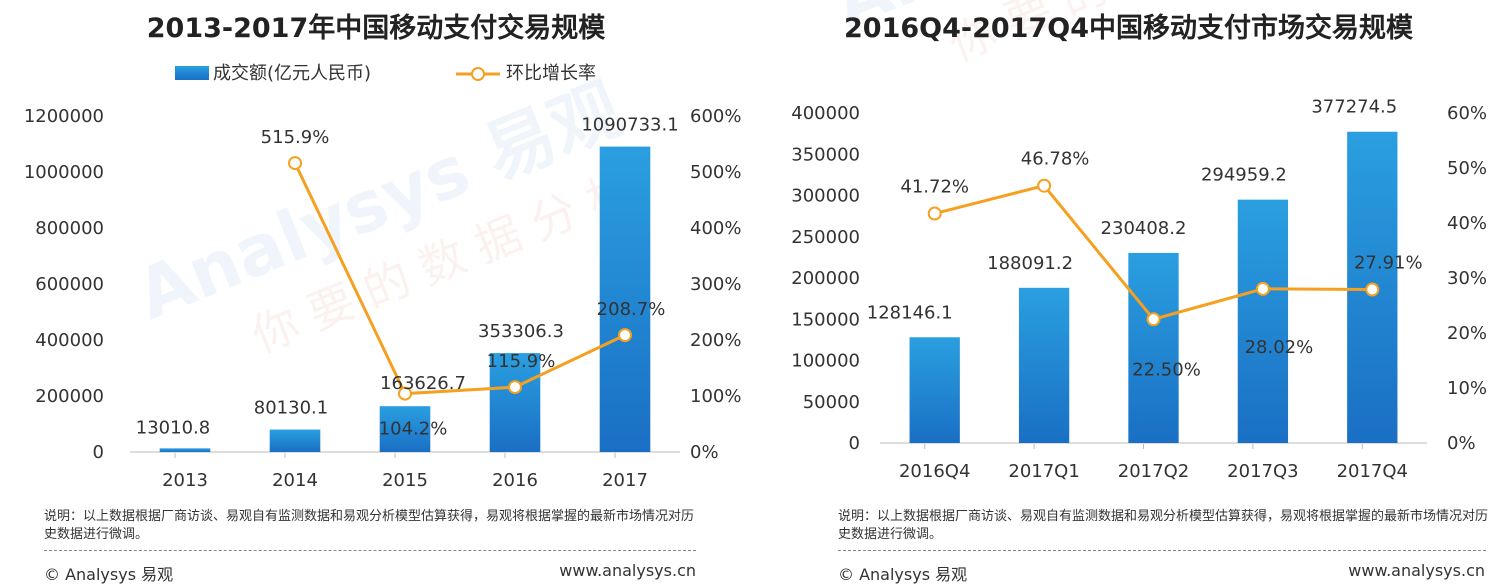 The height and width of the screenshot is (586, 1505). I want to click on right-y2-tick-label: 60%, so click(1467, 113).